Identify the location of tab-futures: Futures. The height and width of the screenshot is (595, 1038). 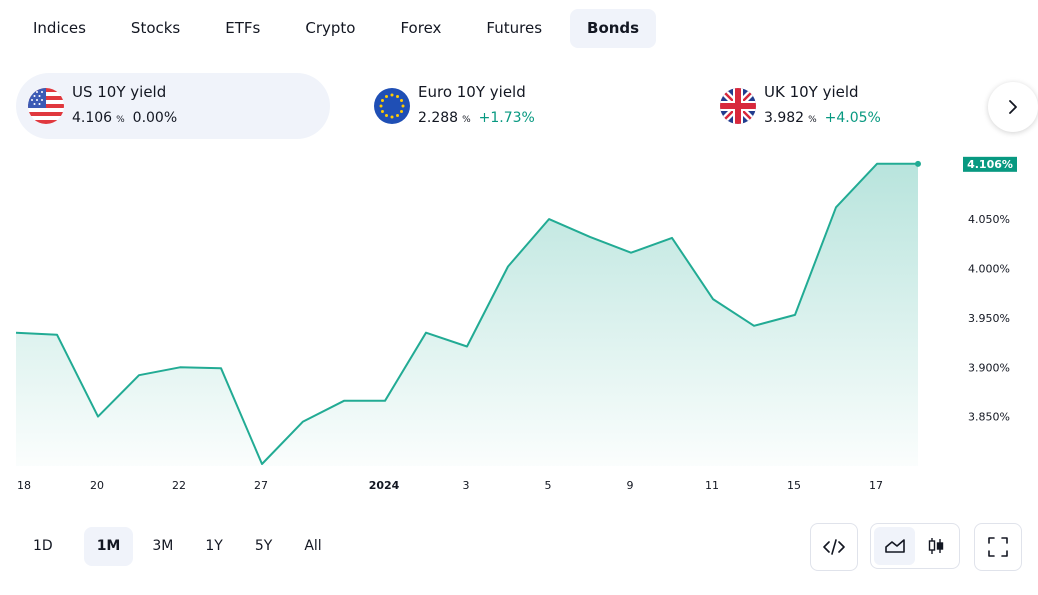
(514, 28).